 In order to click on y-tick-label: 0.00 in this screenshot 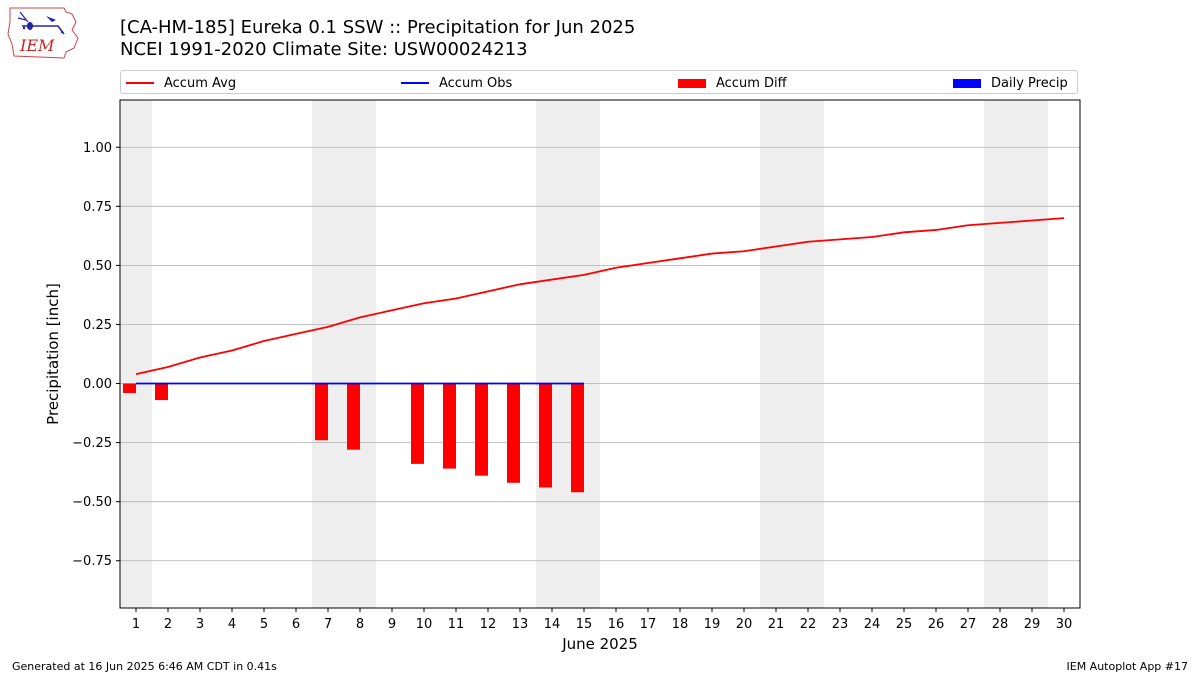, I will do `click(97, 384)`.